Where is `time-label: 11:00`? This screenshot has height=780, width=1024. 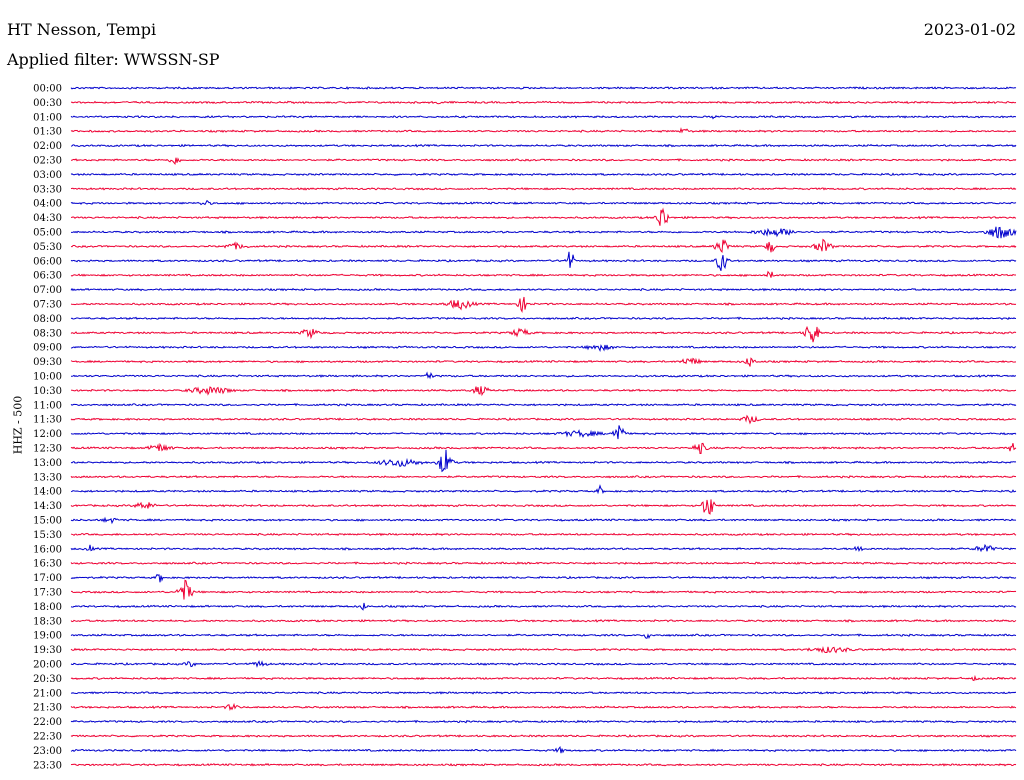
time-label: 11:00 is located at coordinates (47, 405).